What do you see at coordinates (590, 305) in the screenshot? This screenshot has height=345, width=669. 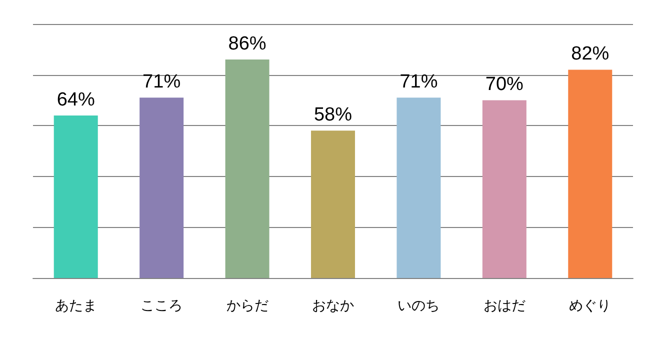 I see `x-tick-label: めぐり` at bounding box center [590, 305].